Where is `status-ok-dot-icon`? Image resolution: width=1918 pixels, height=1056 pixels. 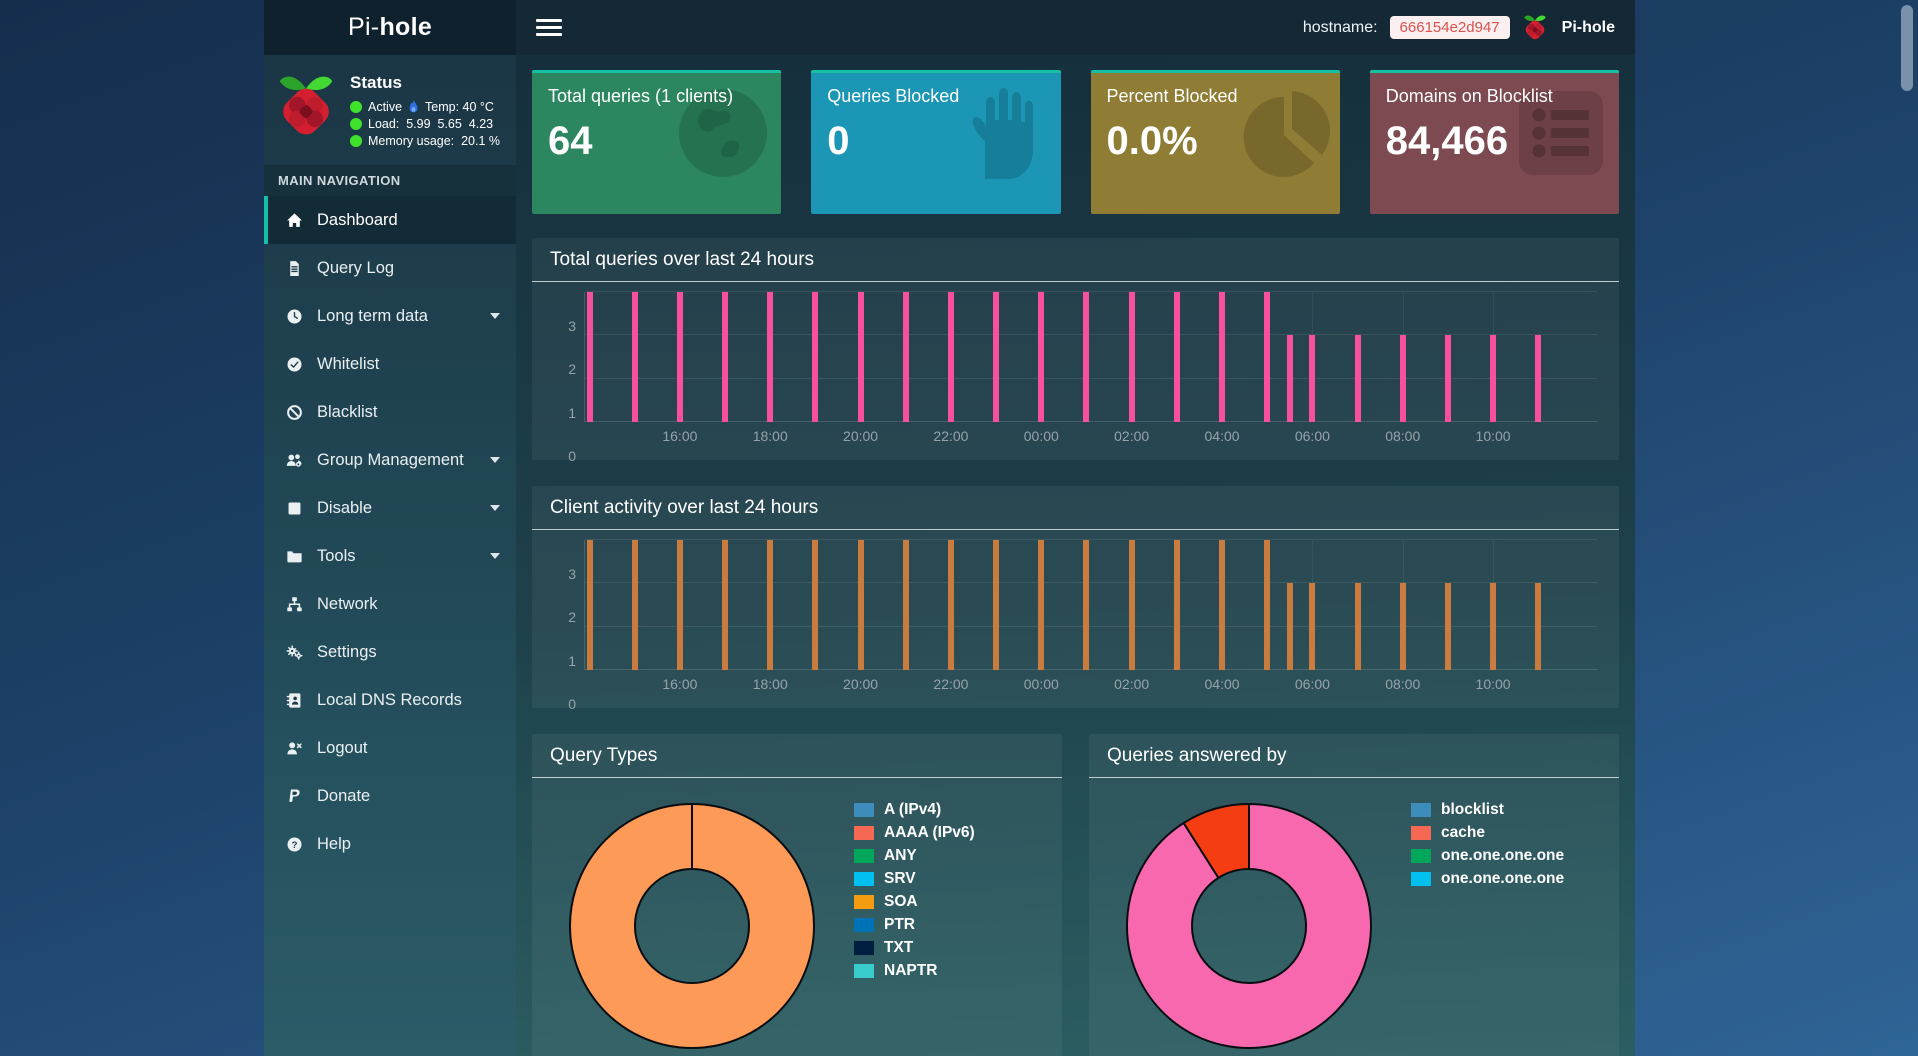
status-ok-dot-icon is located at coordinates (356, 124).